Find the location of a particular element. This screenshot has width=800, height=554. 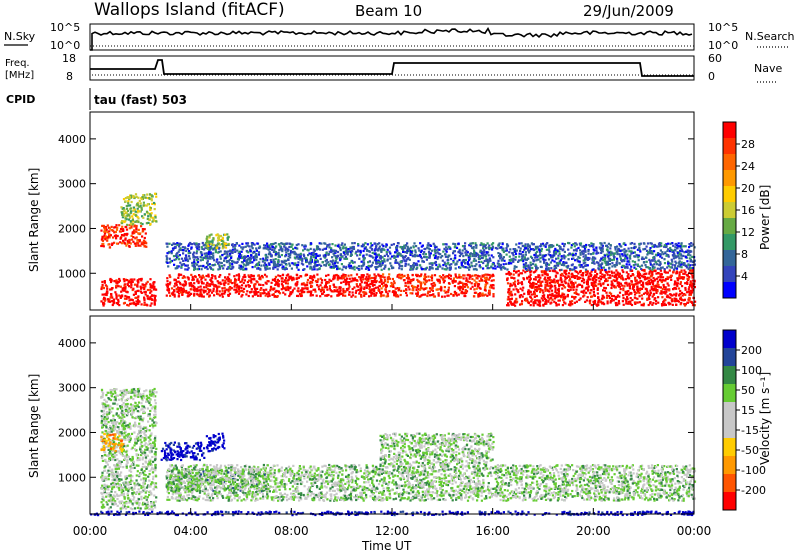

power-colorbar: 28 24 20 16 12 8 4 is located at coordinates (738, 210).